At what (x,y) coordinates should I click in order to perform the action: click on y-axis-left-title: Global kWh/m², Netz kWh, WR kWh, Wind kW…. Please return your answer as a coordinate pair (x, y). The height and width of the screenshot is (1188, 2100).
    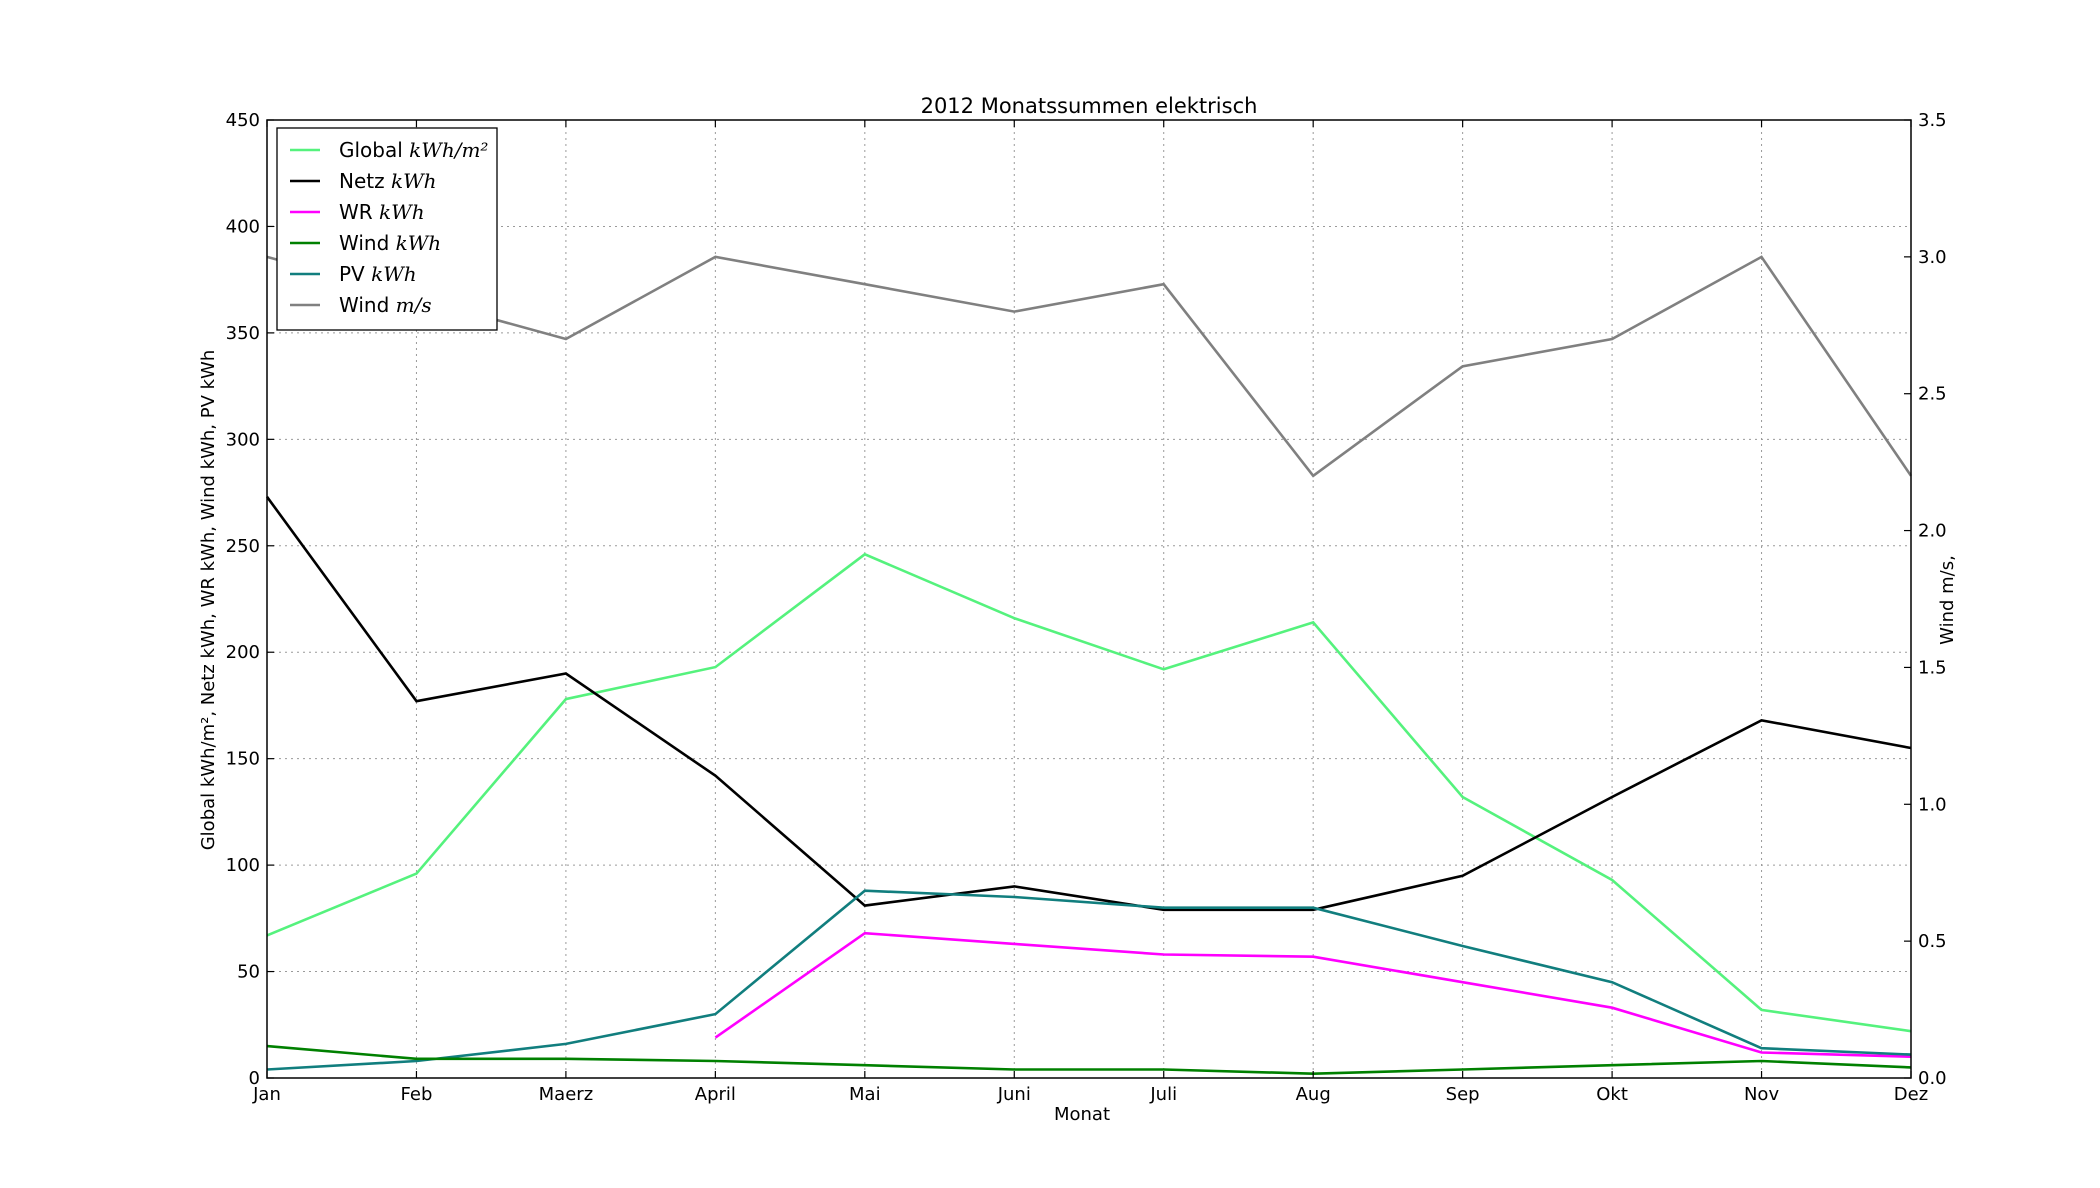
    Looking at the image, I should click on (208, 600).